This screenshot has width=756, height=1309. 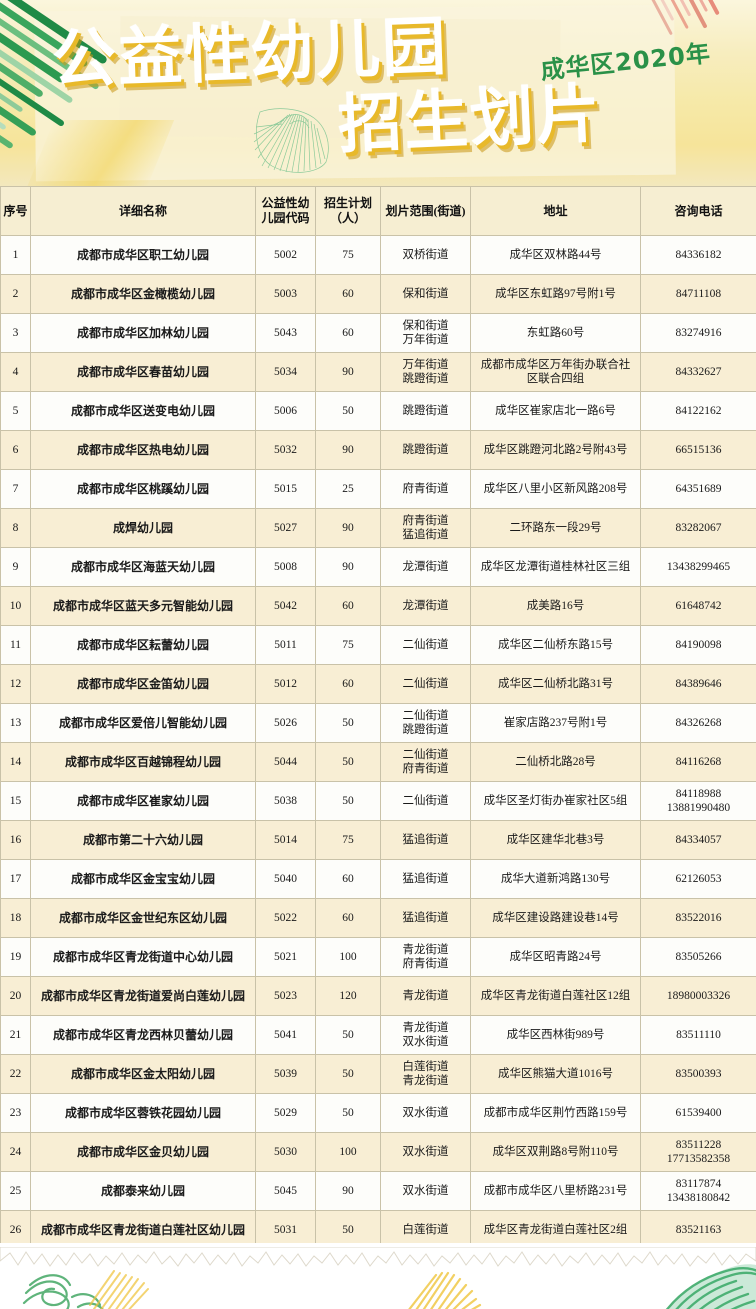 I want to click on cell-index: 13, so click(x=15, y=723).